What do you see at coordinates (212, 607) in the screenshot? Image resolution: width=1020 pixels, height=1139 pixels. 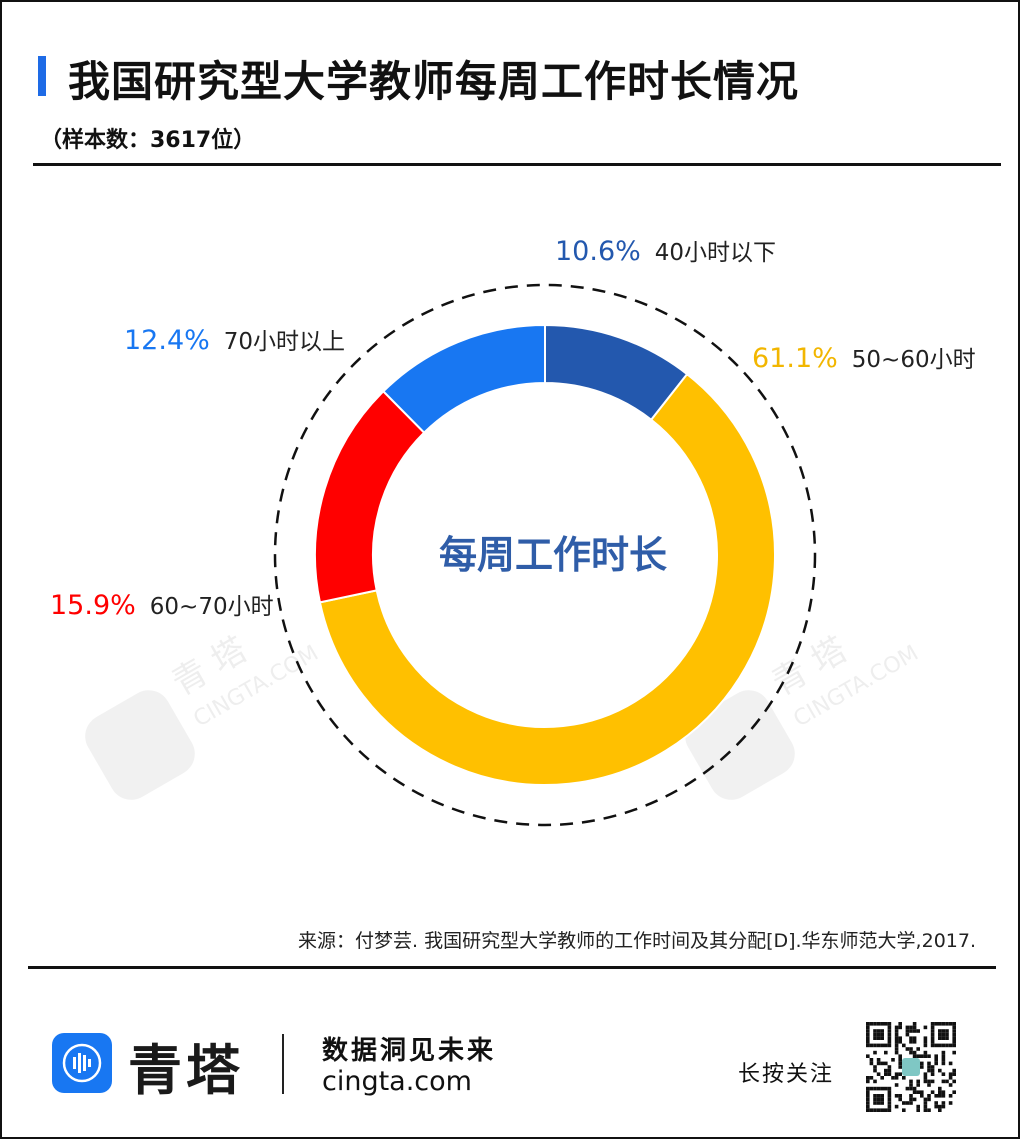 I see `slice-category-label: 60~70小时` at bounding box center [212, 607].